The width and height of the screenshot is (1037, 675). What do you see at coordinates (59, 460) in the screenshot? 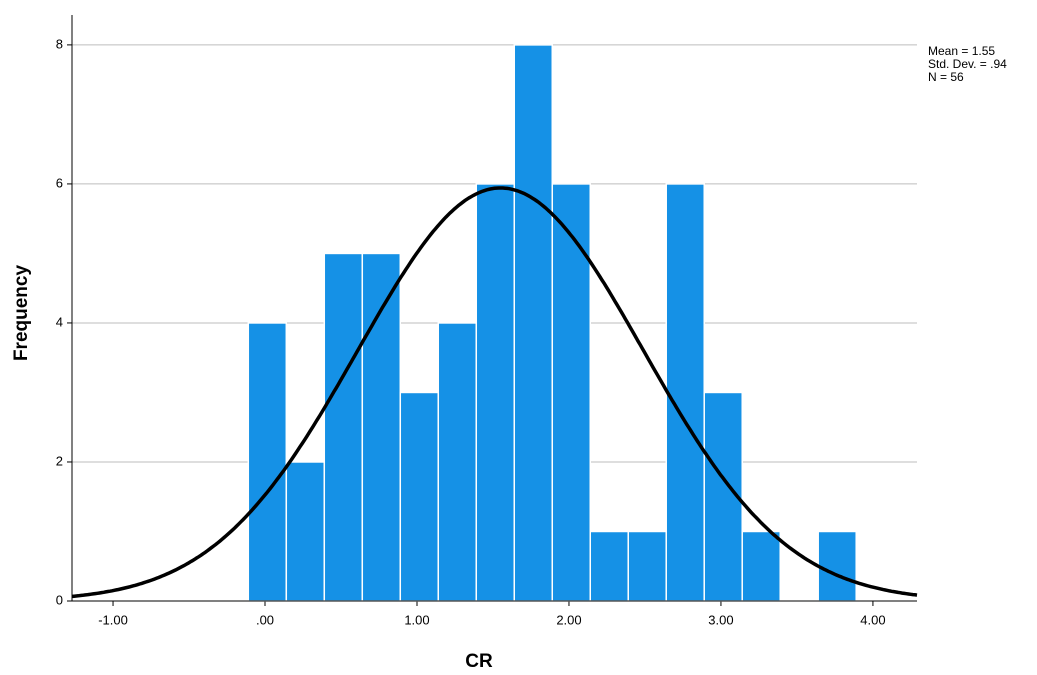
I see `y-tick-label: 2` at bounding box center [59, 460].